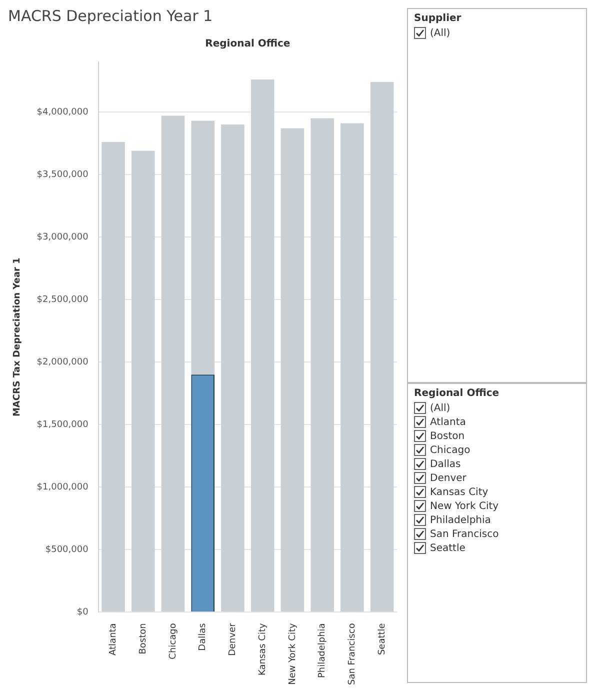 Image resolution: width=597 pixels, height=700 pixels. What do you see at coordinates (448, 478) in the screenshot?
I see `text: Denver` at bounding box center [448, 478].